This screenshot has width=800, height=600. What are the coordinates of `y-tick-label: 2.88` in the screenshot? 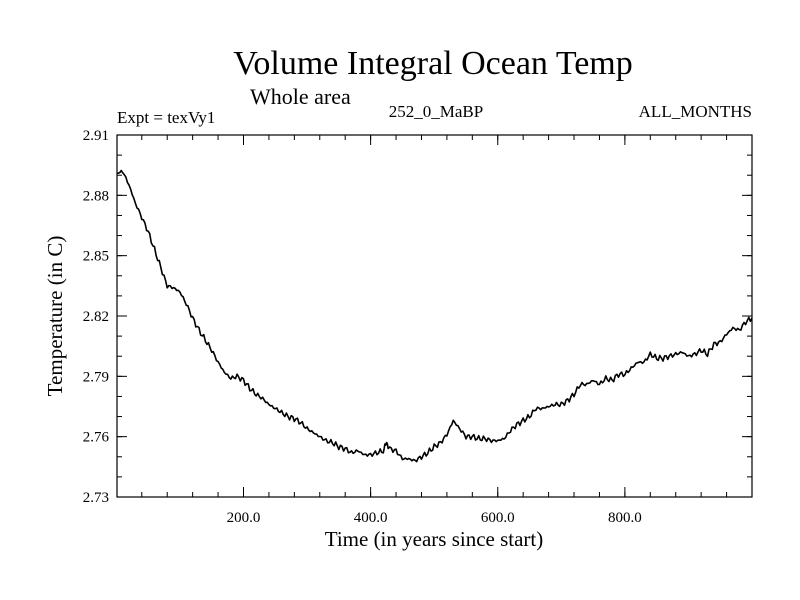 It's located at (96, 196).